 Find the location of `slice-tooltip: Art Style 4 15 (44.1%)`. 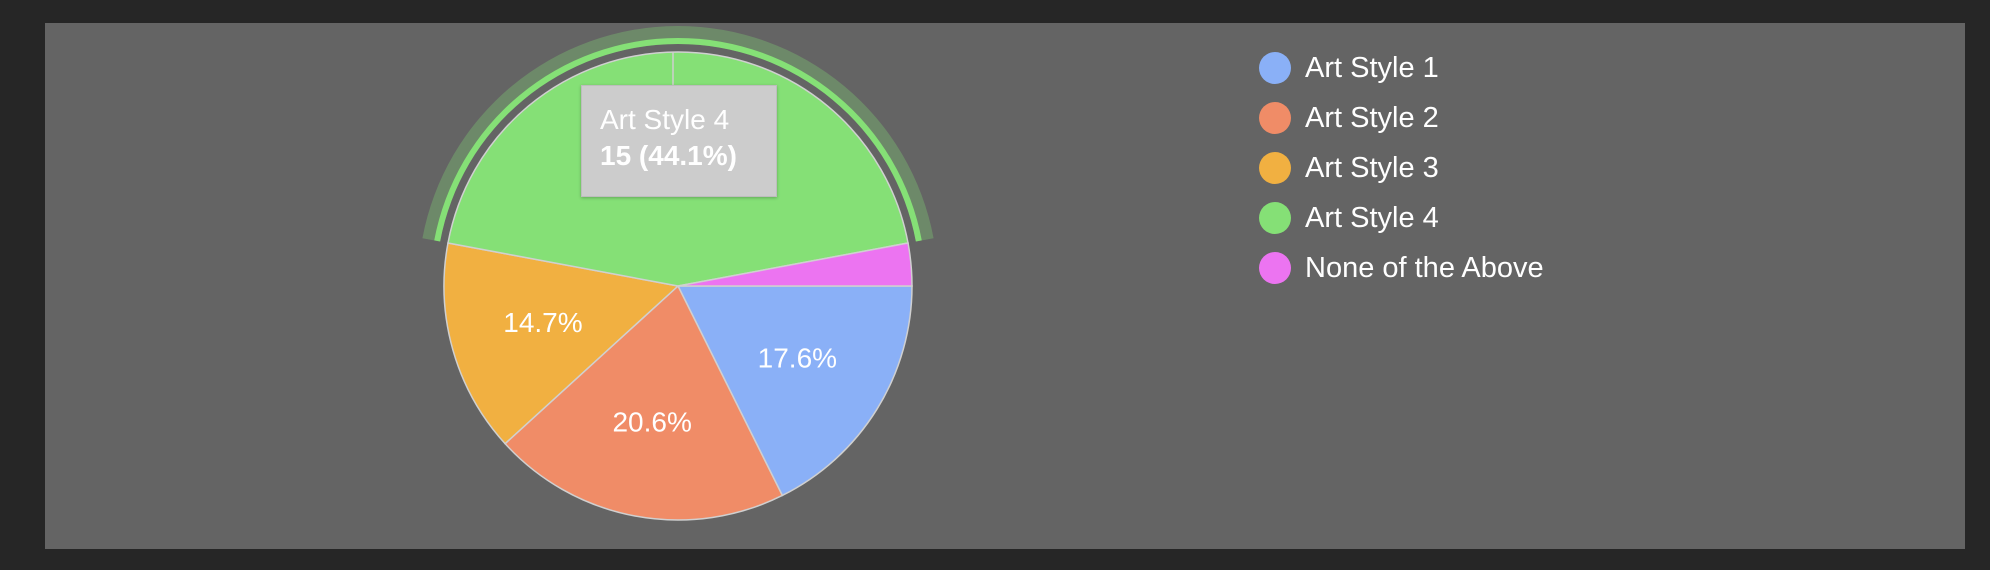

slice-tooltip: Art Style 4 15 (44.1%) is located at coordinates (679, 141).